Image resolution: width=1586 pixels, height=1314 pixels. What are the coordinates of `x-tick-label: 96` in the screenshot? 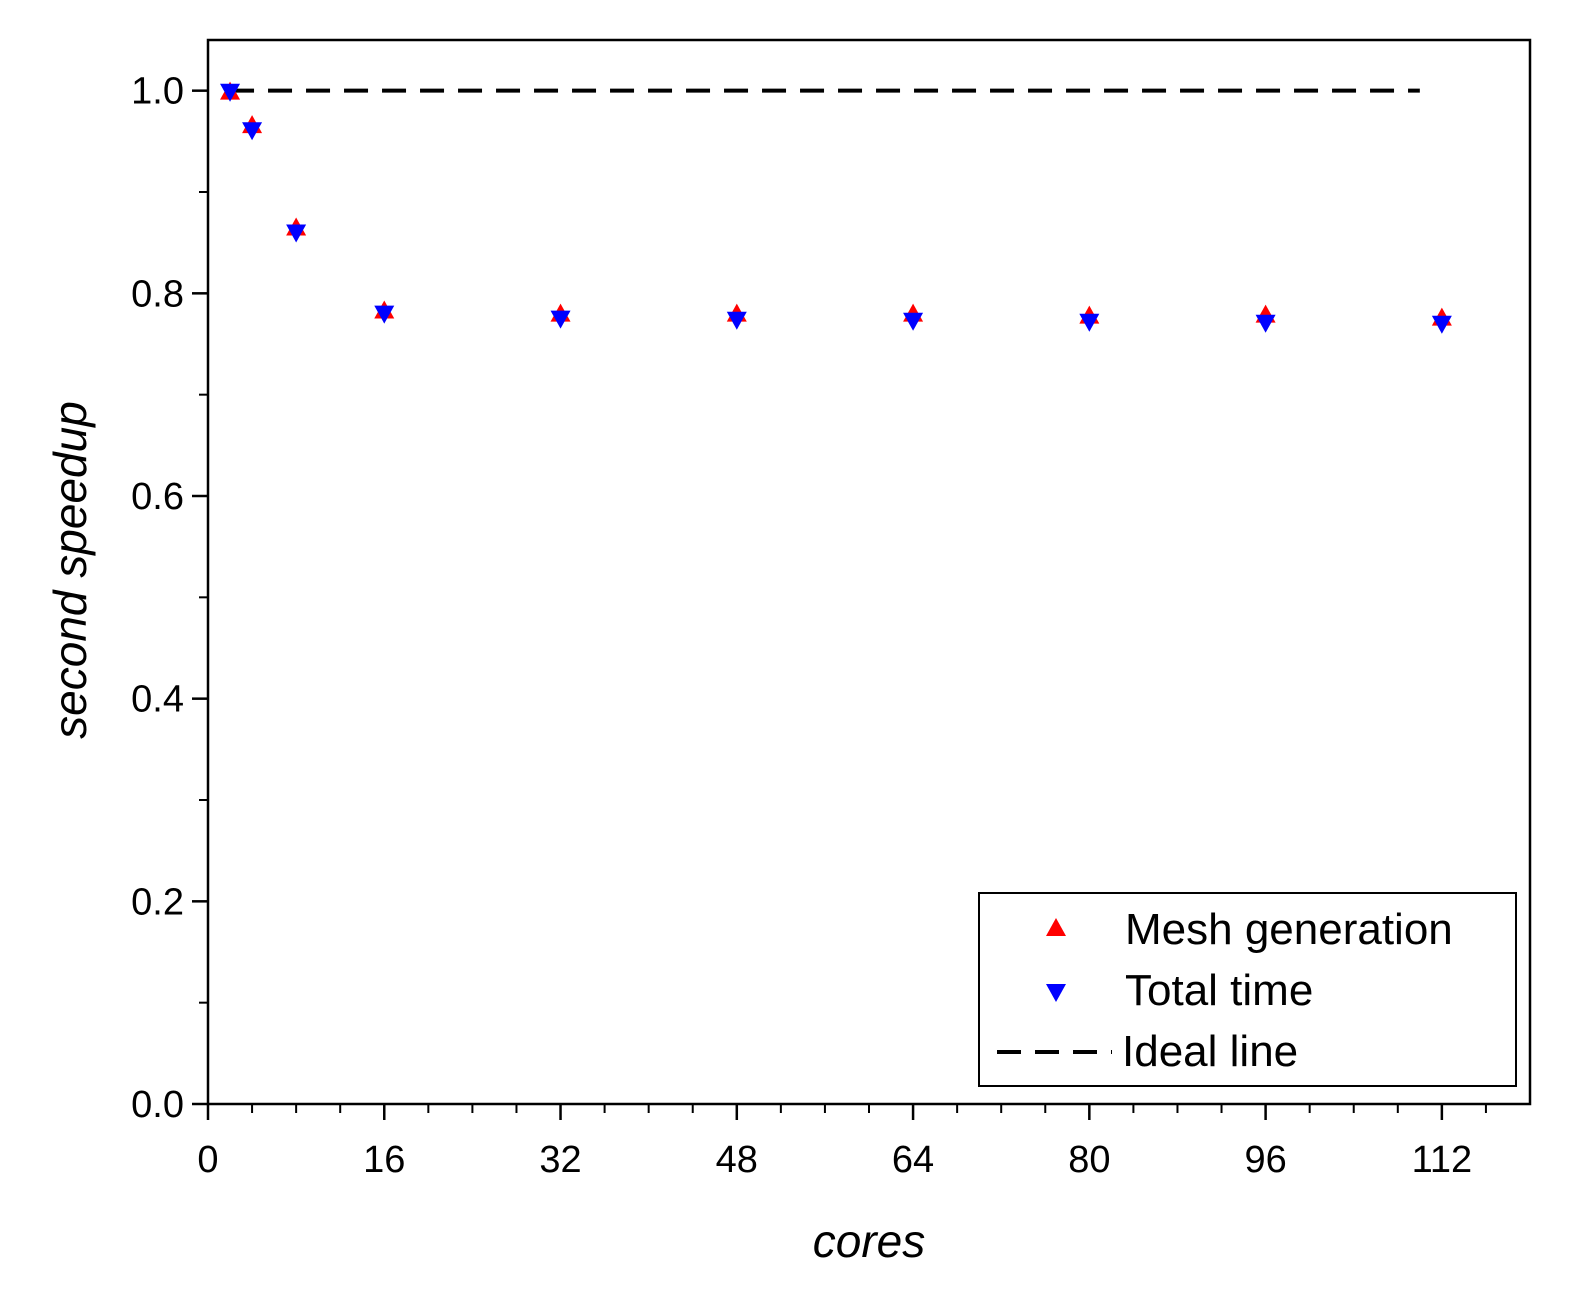 It's located at (1265, 1160).